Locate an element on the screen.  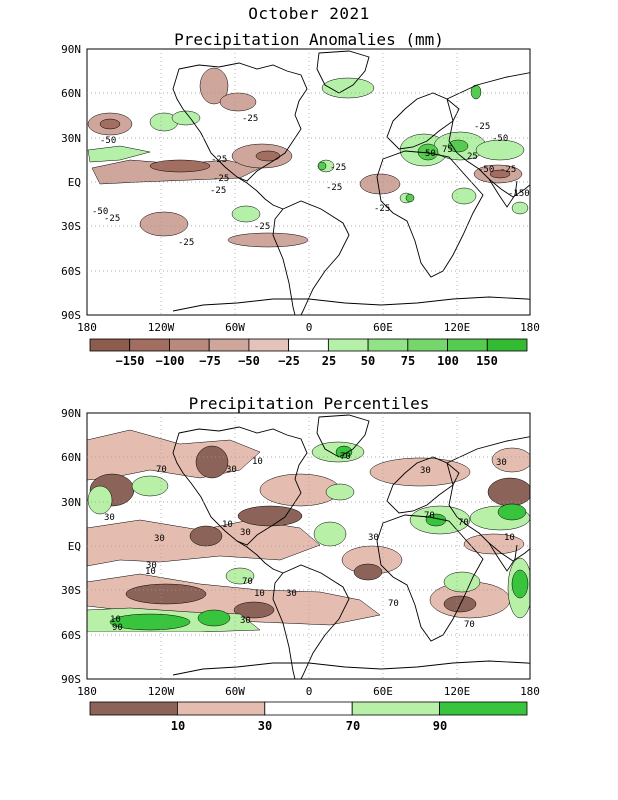
contour-label: 75 is located at coordinates (447, 150).